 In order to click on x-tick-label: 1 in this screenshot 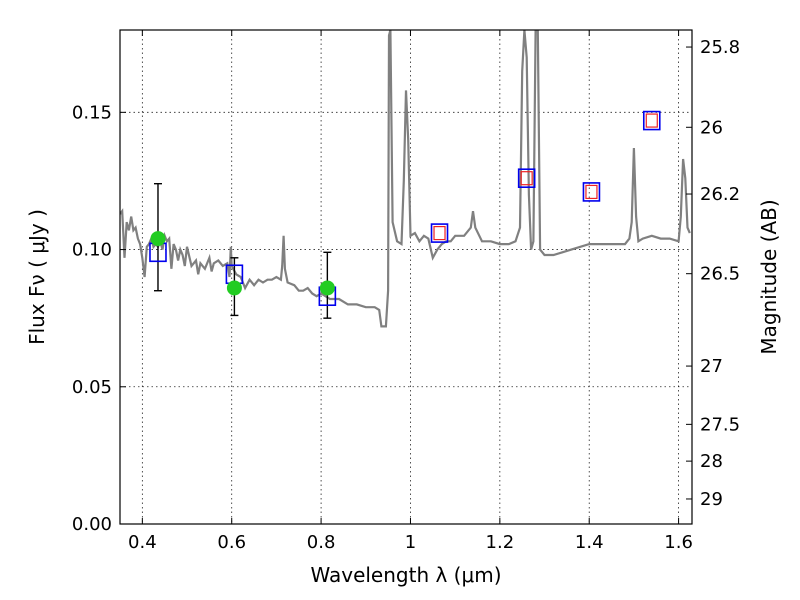, I will do `click(410, 542)`.